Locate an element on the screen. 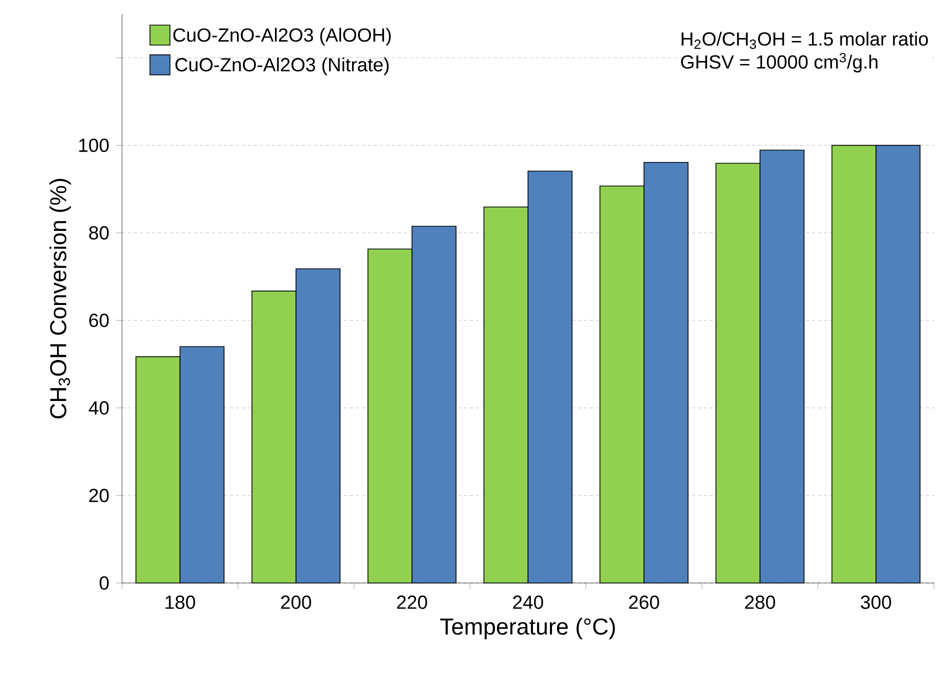 The height and width of the screenshot is (676, 937). y-tick-label: 80 is located at coordinates (99, 233).